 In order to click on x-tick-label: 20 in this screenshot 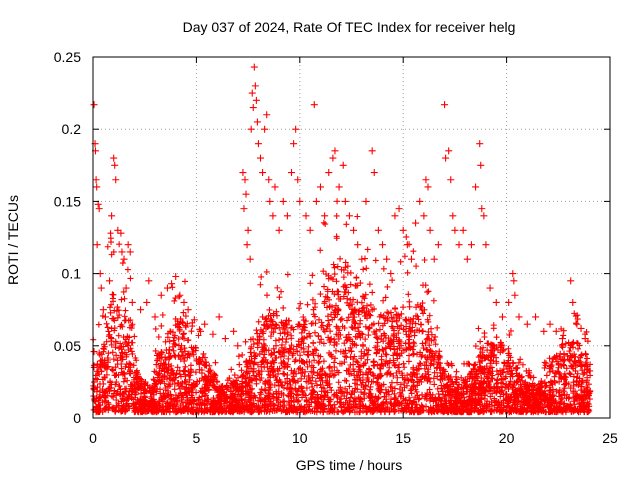, I will do `click(507, 438)`.